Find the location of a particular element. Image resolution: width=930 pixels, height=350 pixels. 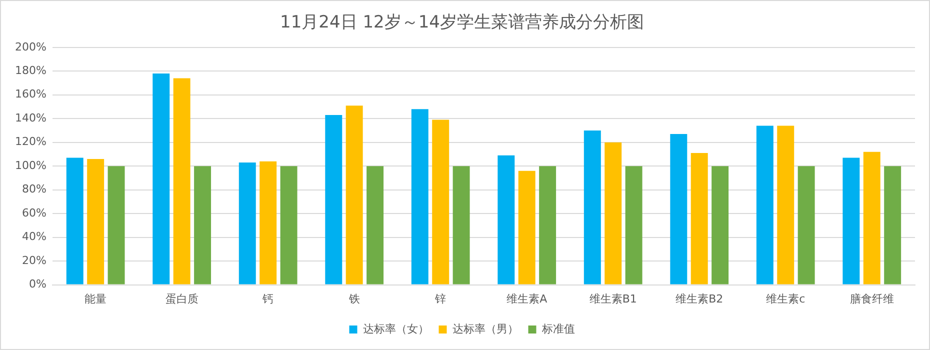

y-tick-label: 120% is located at coordinates (30, 141).